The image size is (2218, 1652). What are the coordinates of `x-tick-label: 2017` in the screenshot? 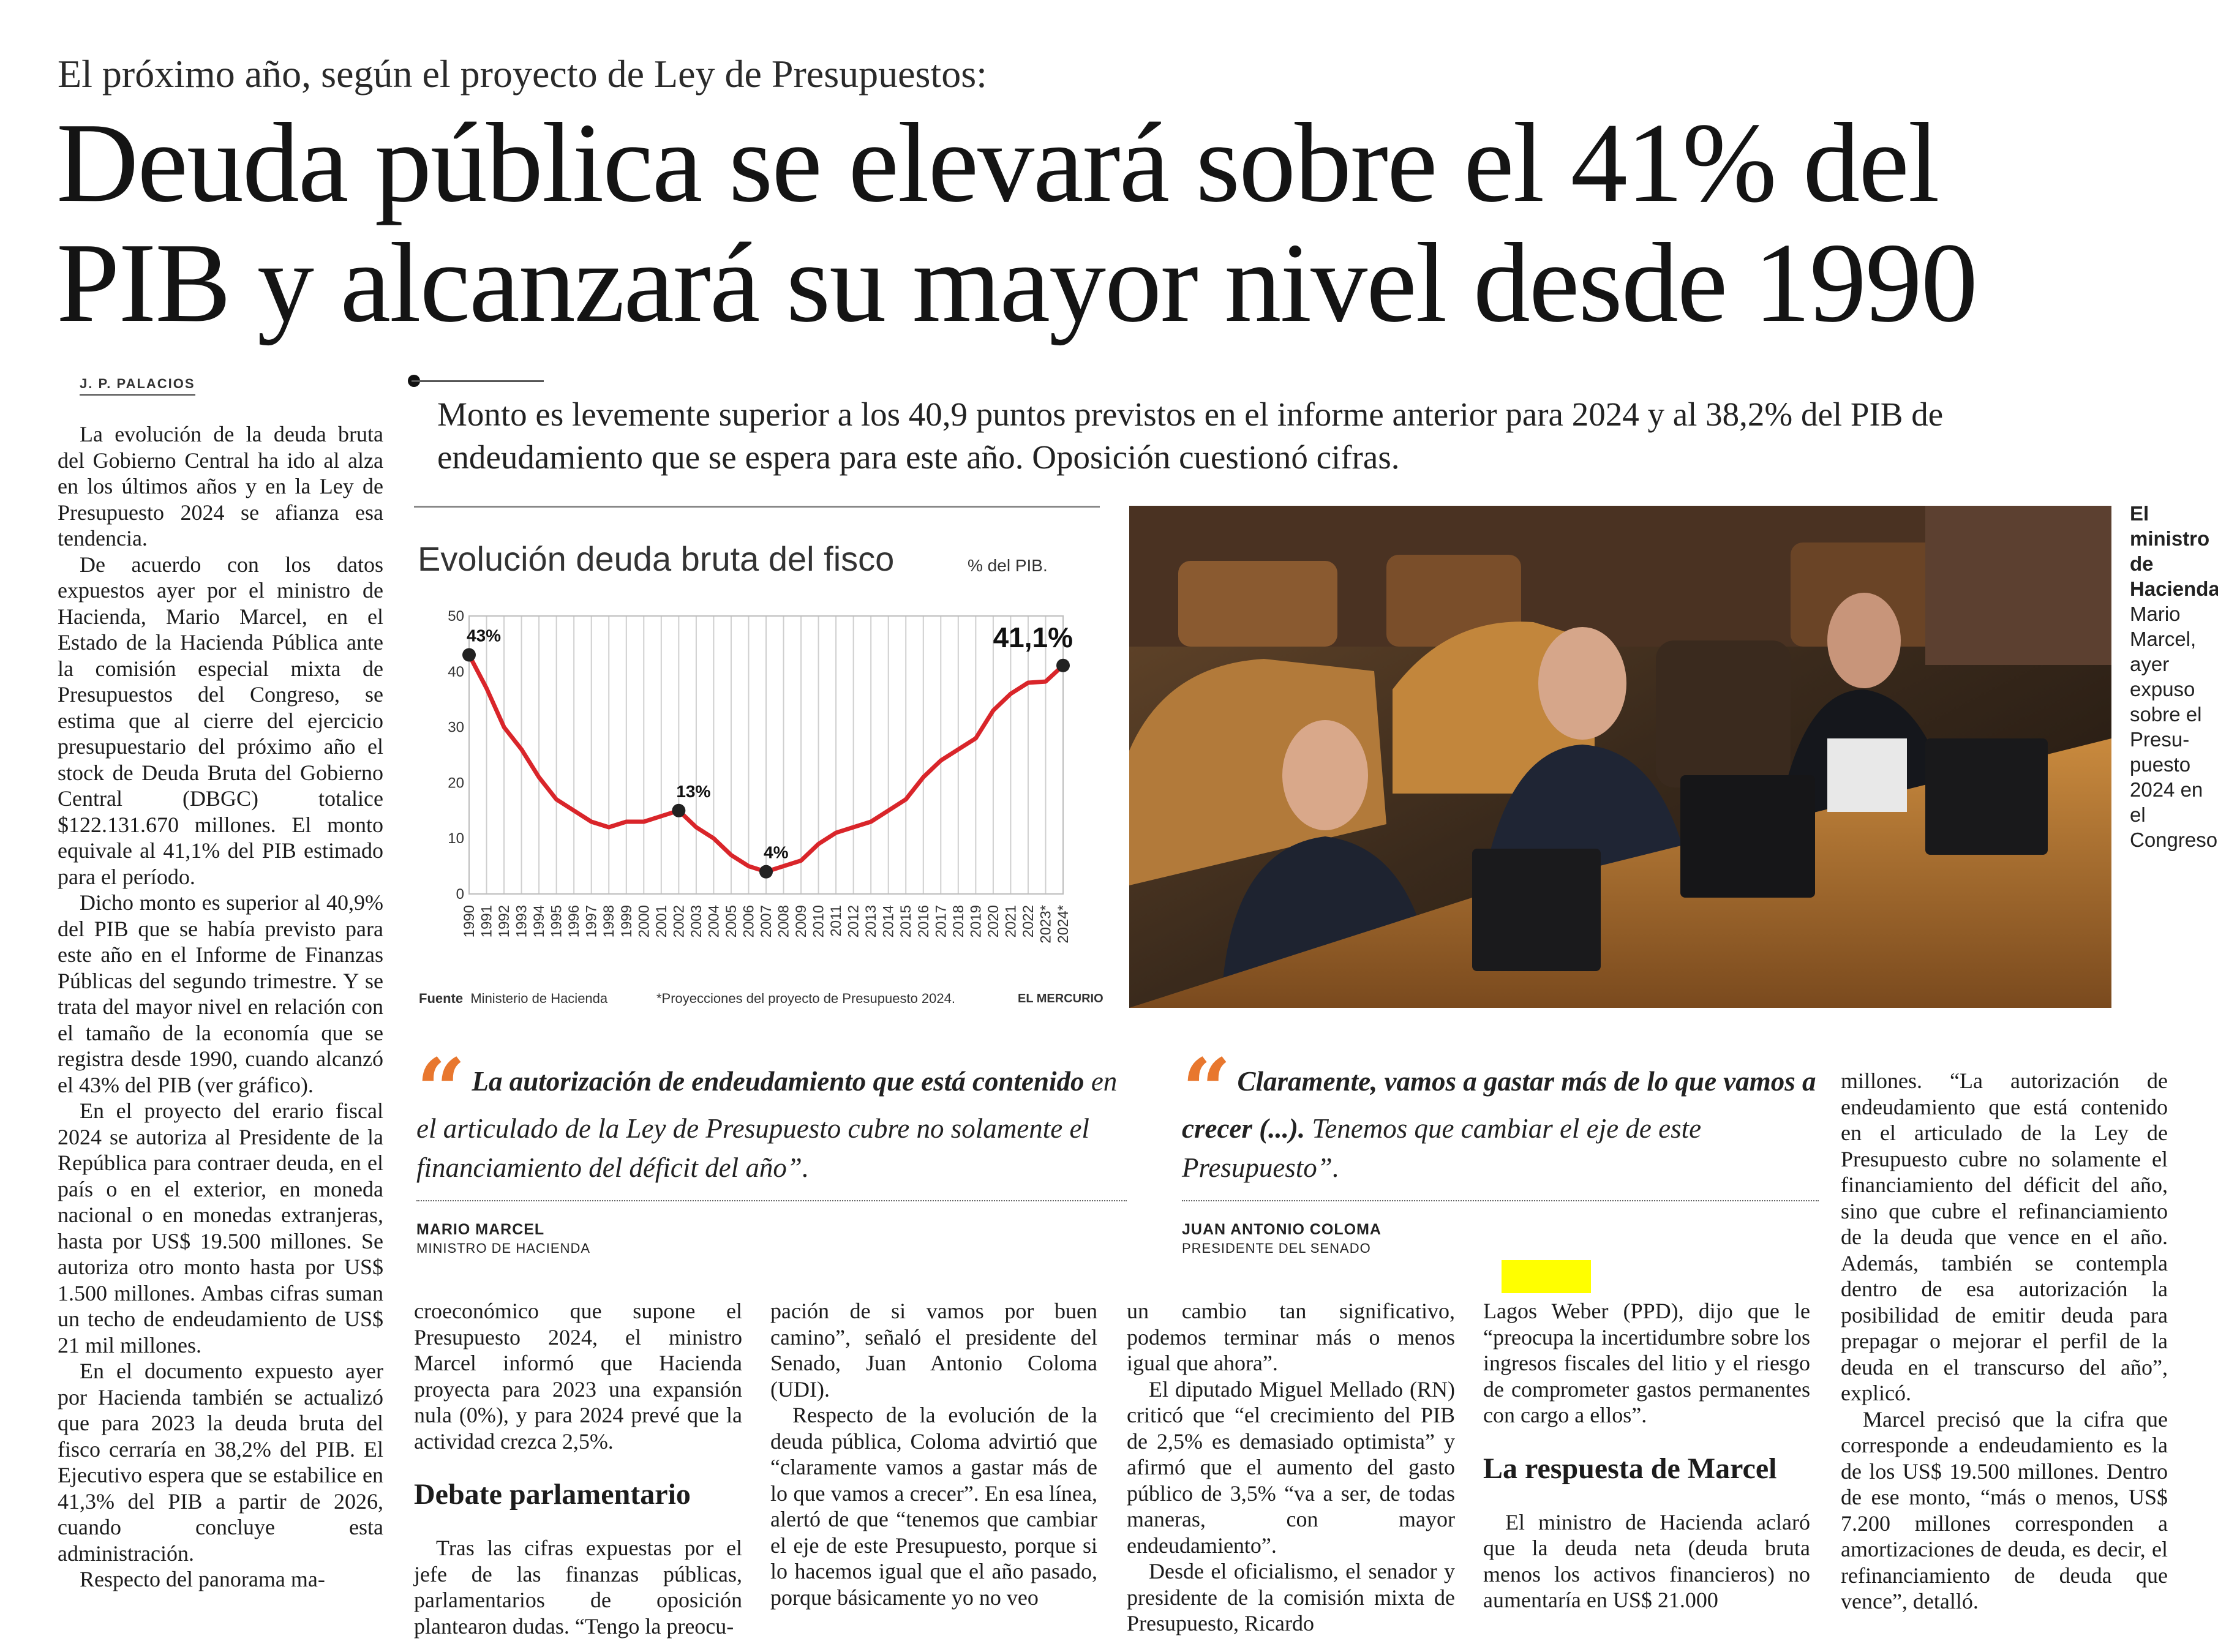 It's located at (941, 921).